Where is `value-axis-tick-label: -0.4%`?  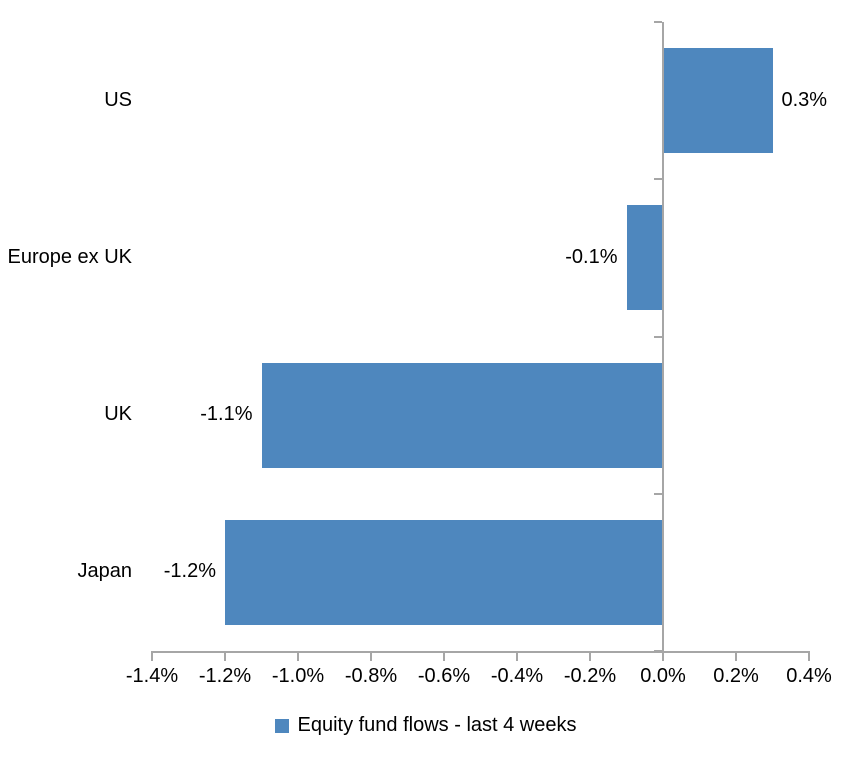 value-axis-tick-label: -0.4% is located at coordinates (517, 676).